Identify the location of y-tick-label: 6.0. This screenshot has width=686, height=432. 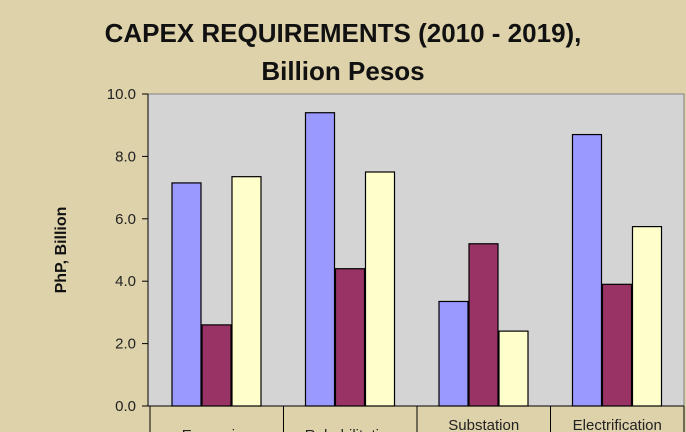
(125, 219).